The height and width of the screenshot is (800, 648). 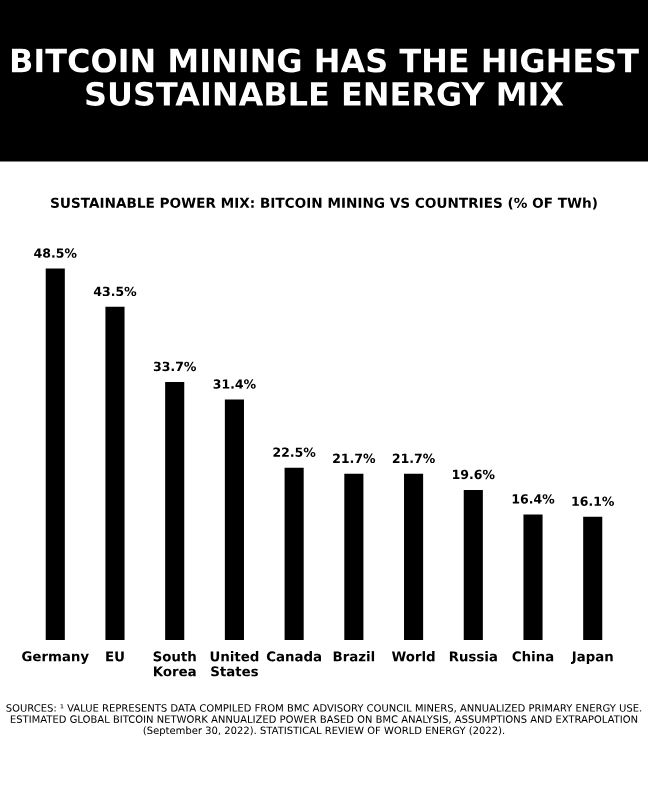 What do you see at coordinates (325, 77) in the screenshot?
I see `chart-title: BITCOIN MINING HAS THE HIGHEST SUSTAINABLE ENERGY MIX` at bounding box center [325, 77].